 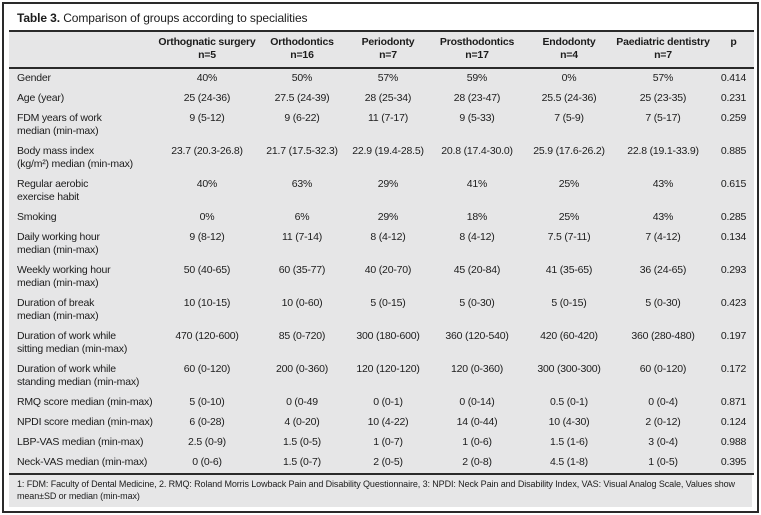 What do you see at coordinates (83, 244) in the screenshot?
I see `row-label: Daily working hour median (min-max)` at bounding box center [83, 244].